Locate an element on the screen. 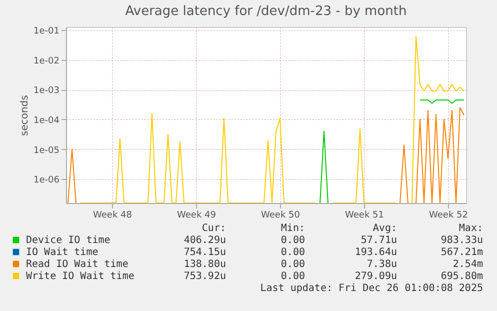  text: 754.15u is located at coordinates (205, 252).